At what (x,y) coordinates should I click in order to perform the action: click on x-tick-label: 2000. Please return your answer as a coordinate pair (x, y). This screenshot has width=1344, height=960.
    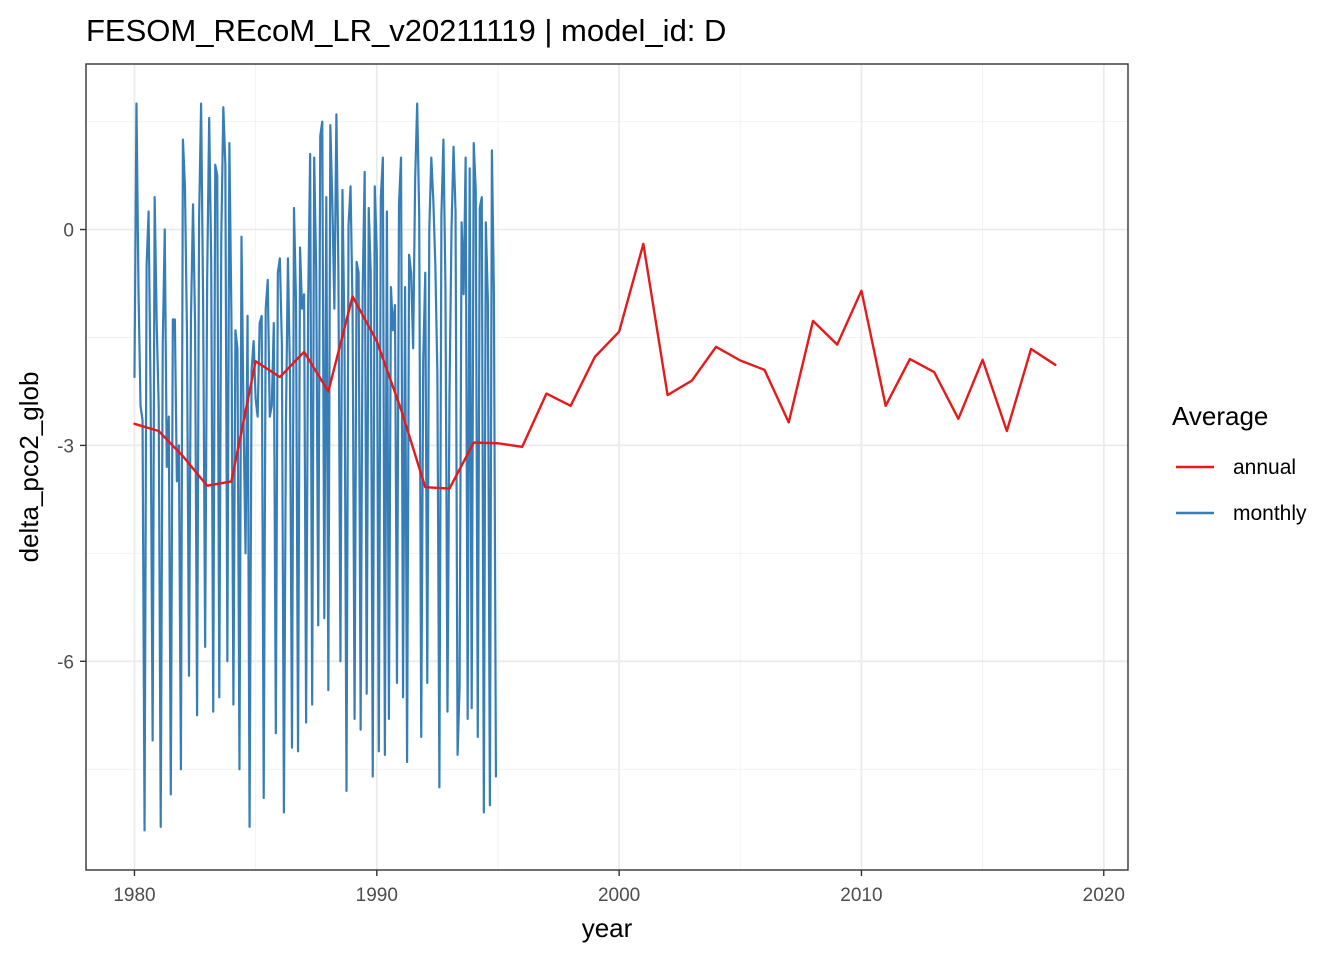
    Looking at the image, I should click on (619, 895).